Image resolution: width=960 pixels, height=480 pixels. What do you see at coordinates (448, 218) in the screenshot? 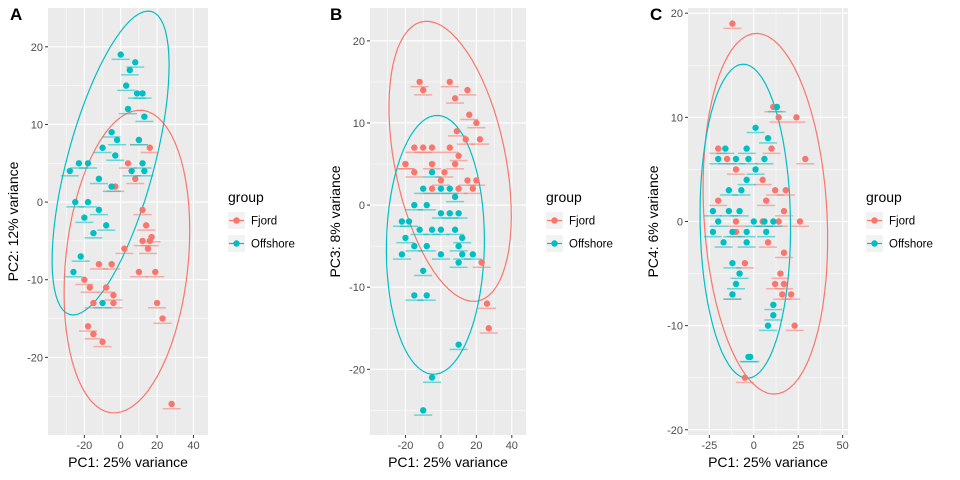
I see `plot-area` at bounding box center [448, 218].